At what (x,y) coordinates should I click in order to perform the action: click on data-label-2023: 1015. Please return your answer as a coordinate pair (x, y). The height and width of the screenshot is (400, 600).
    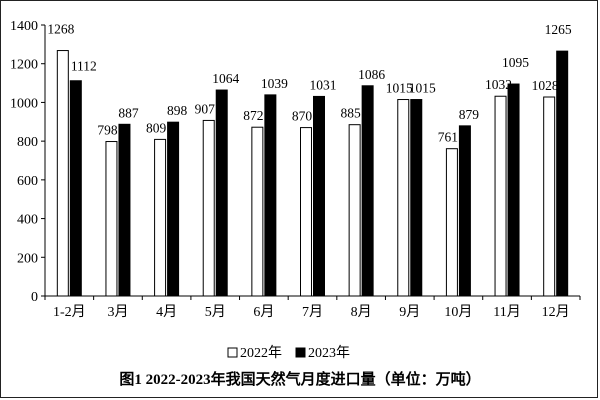
    Looking at the image, I should click on (422, 88).